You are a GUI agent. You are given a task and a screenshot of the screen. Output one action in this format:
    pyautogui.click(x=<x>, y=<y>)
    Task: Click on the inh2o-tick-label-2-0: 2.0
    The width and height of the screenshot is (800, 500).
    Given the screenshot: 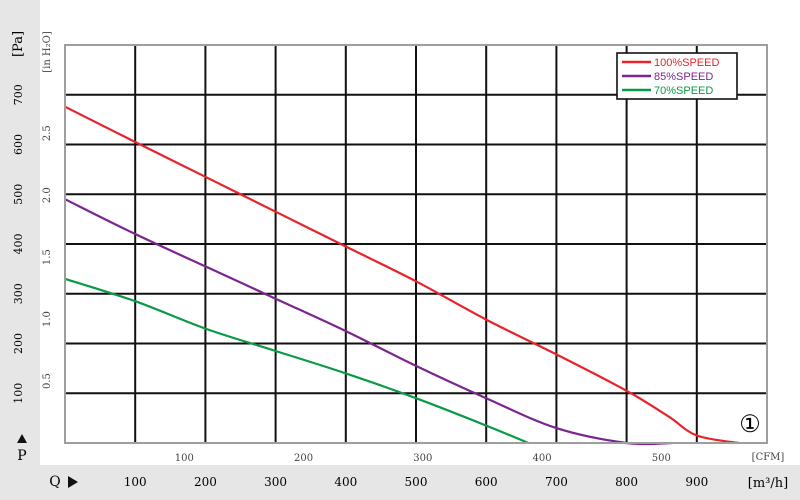 What is the action you would take?
    pyautogui.click(x=47, y=195)
    